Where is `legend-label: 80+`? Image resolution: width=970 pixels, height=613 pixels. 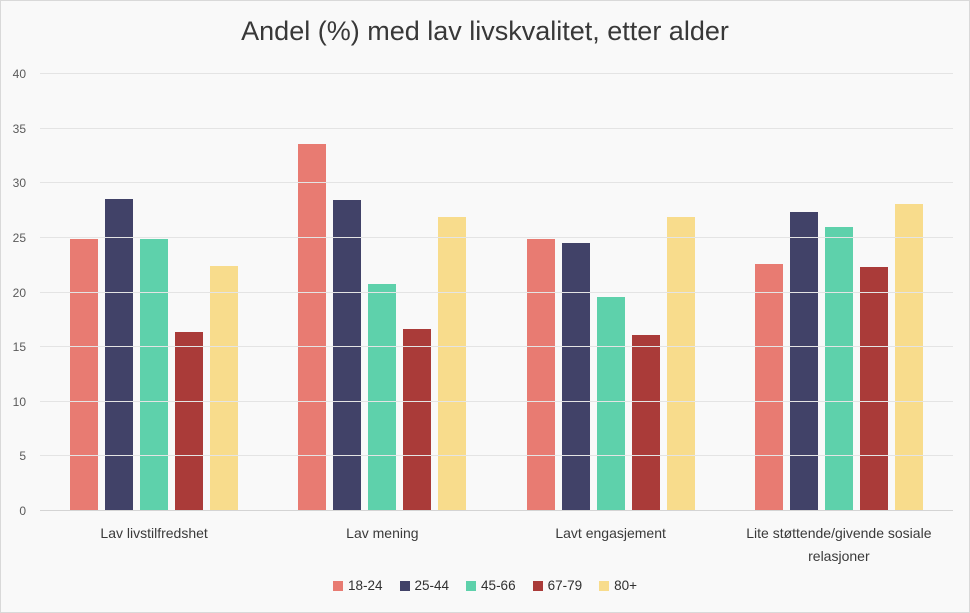 legend-label: 80+ is located at coordinates (626, 585).